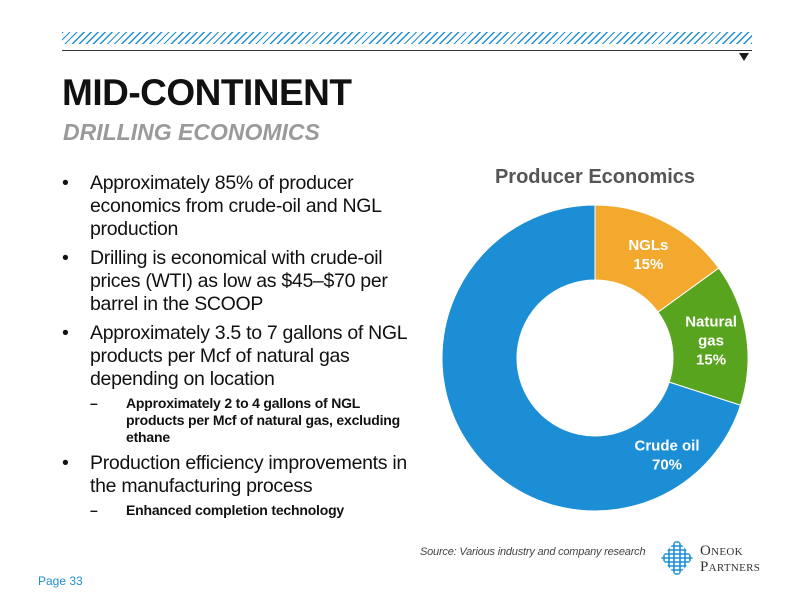 This screenshot has height=600, width=800. I want to click on sub-bullet-text: Enhanced completion technology, so click(235, 510).